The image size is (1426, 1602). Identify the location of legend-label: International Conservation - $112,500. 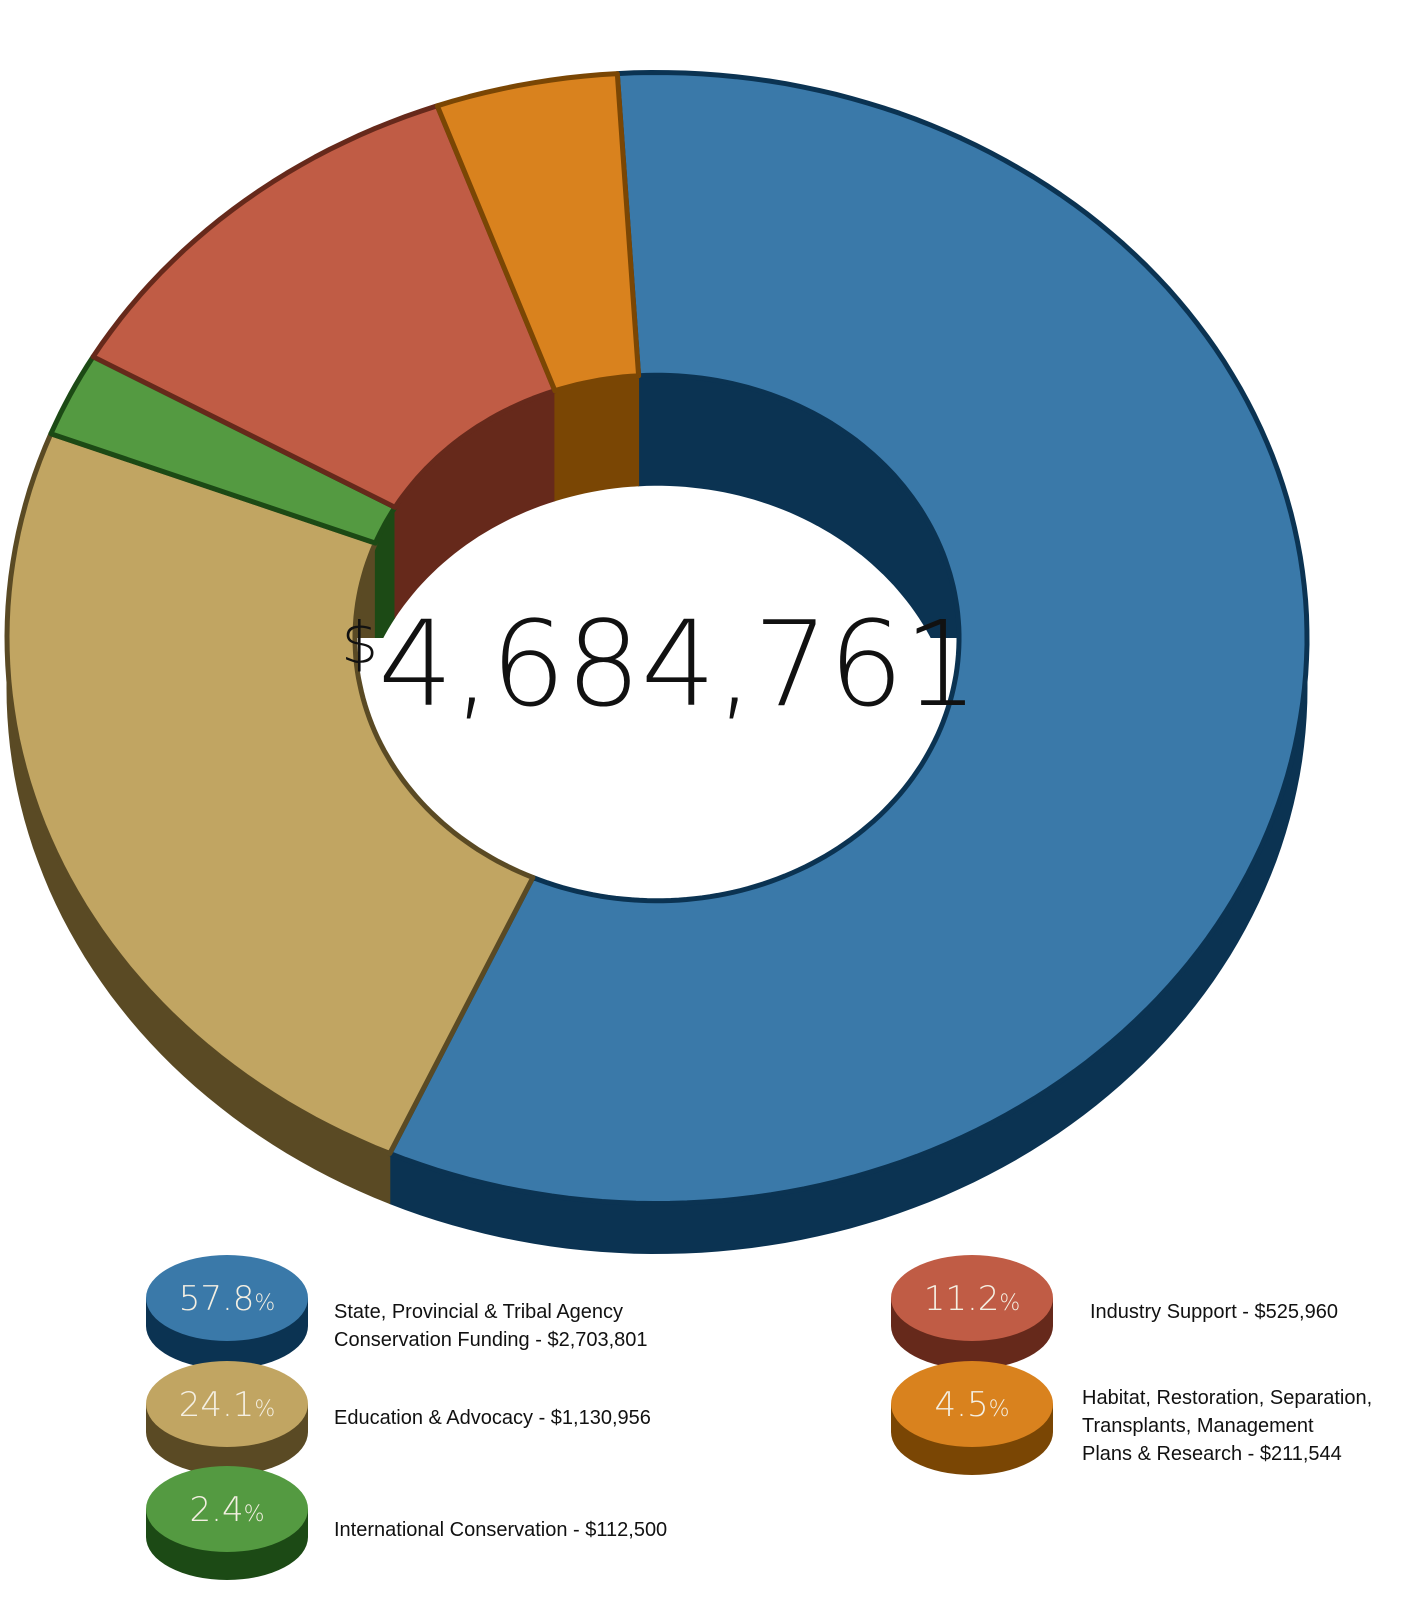
(500, 1530).